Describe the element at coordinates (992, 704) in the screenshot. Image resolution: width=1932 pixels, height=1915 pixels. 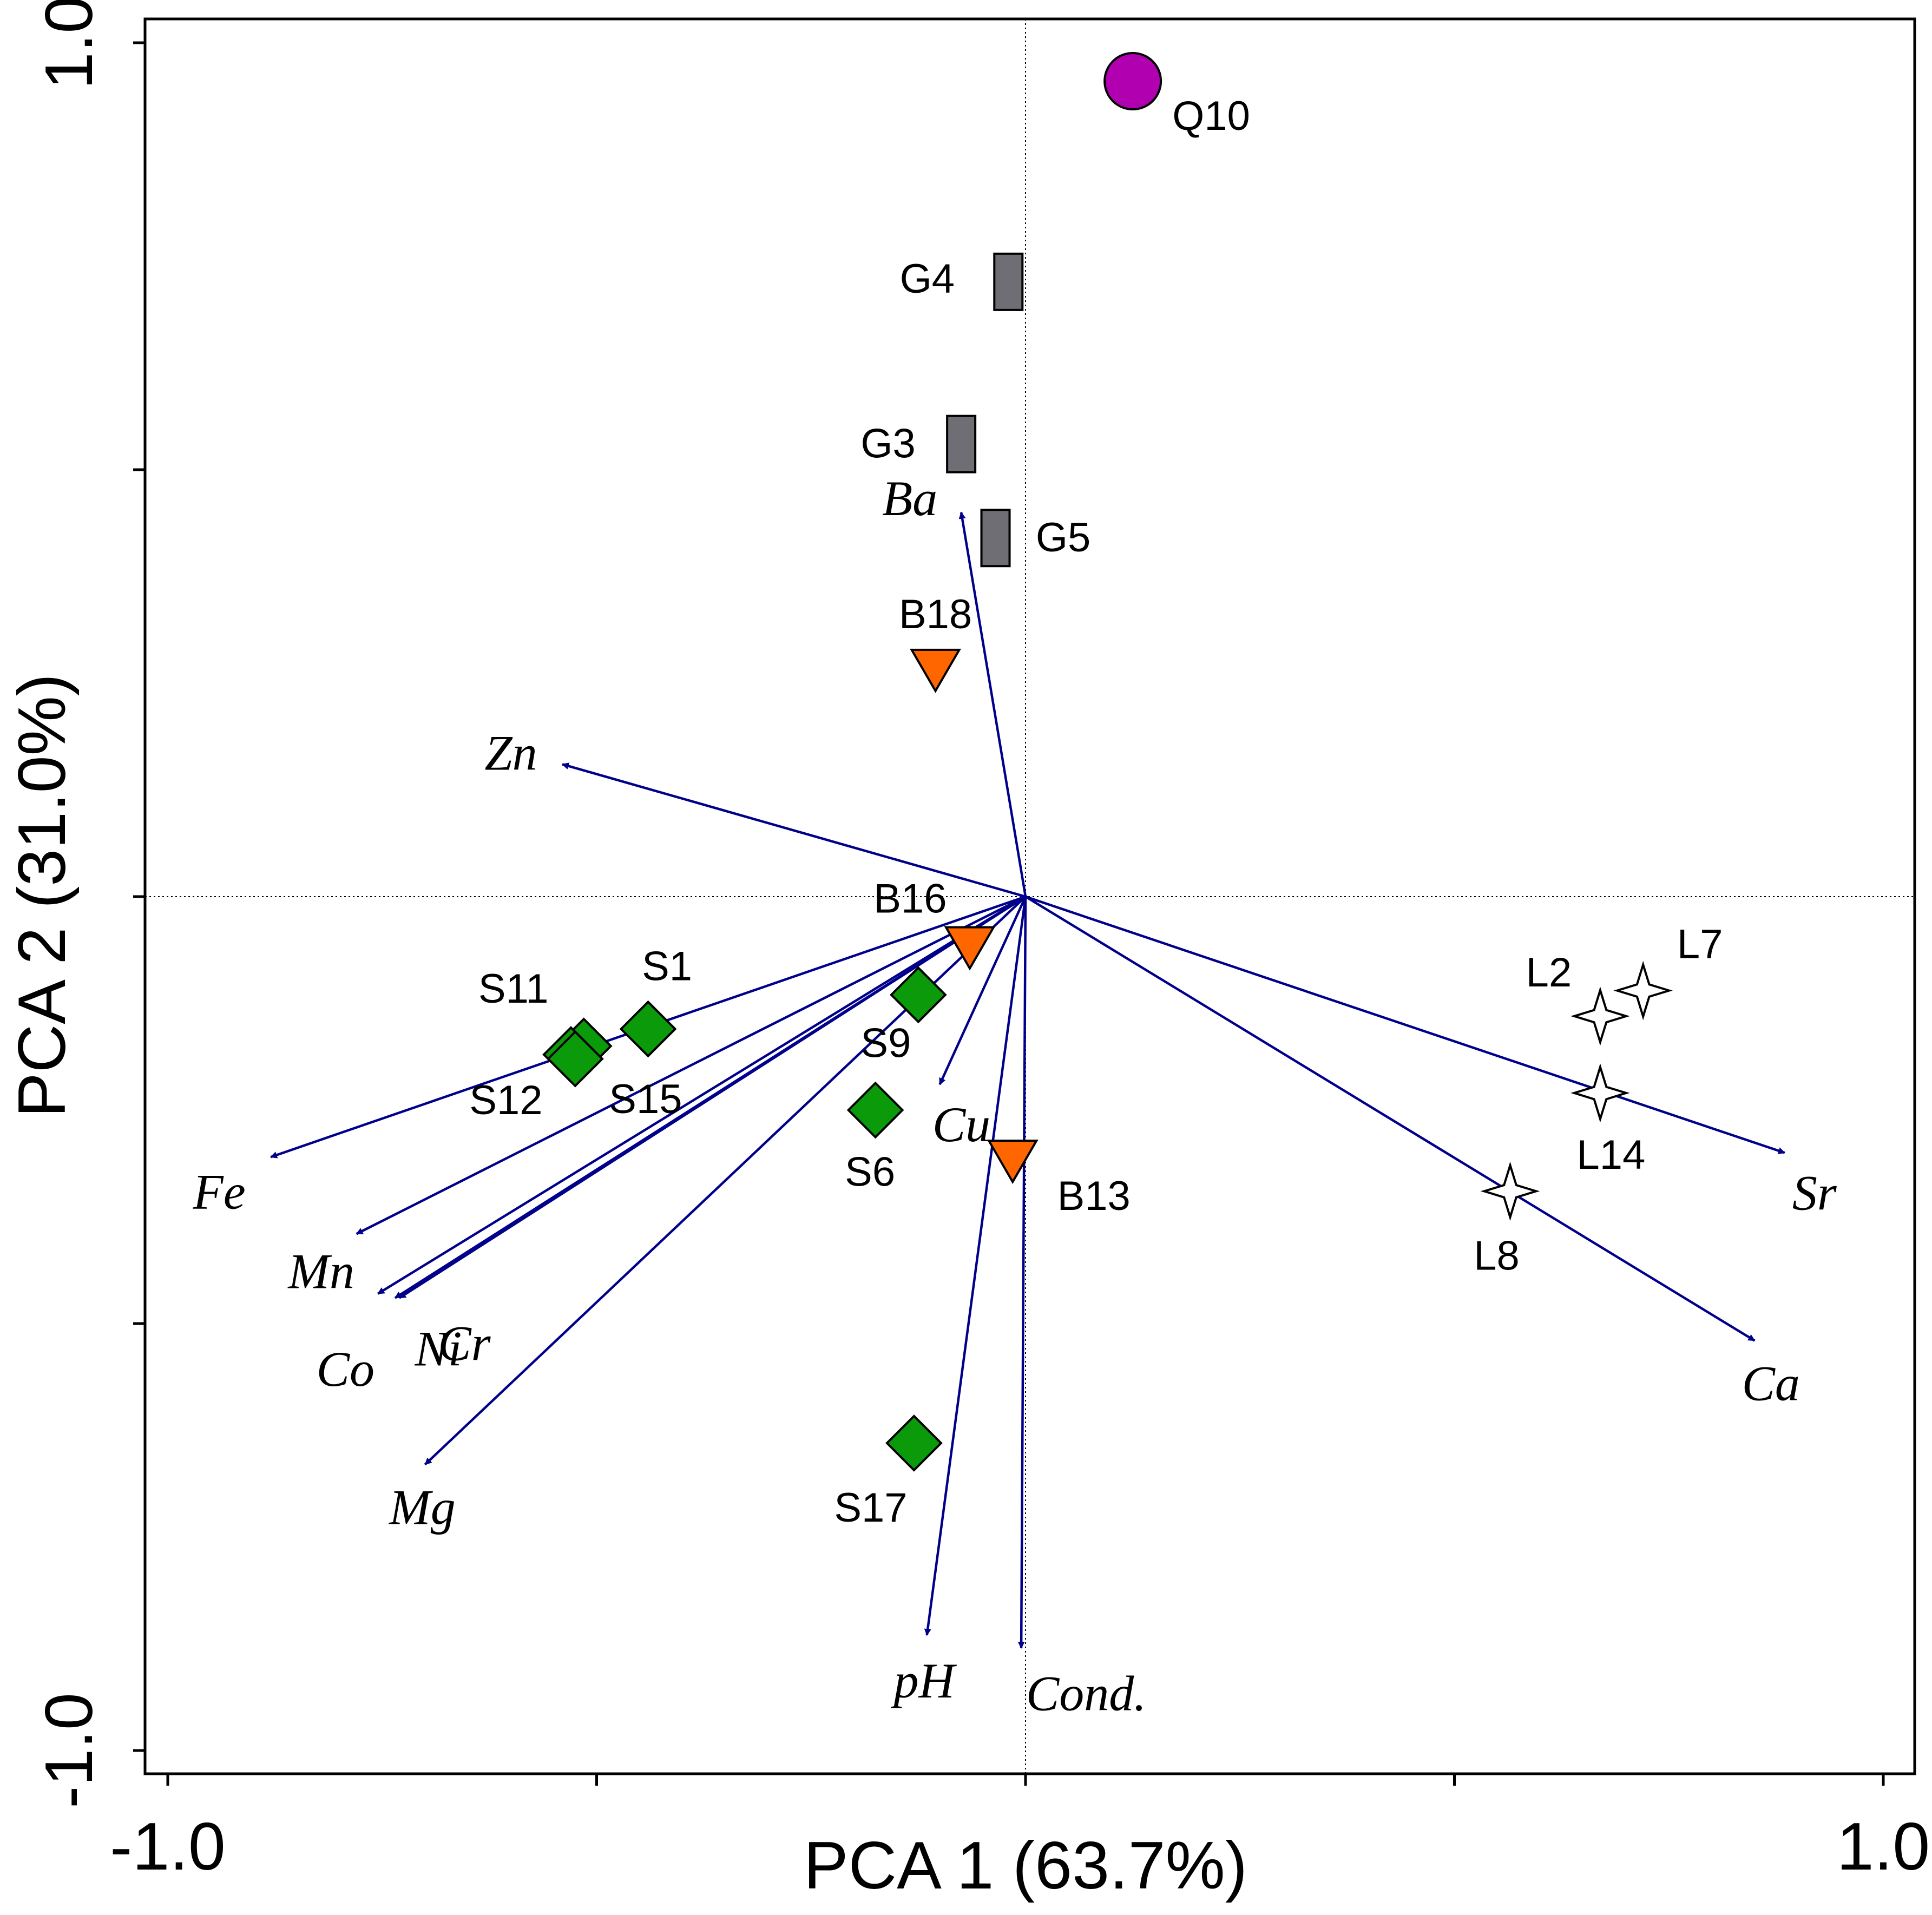
I see `vector-ba` at that location.